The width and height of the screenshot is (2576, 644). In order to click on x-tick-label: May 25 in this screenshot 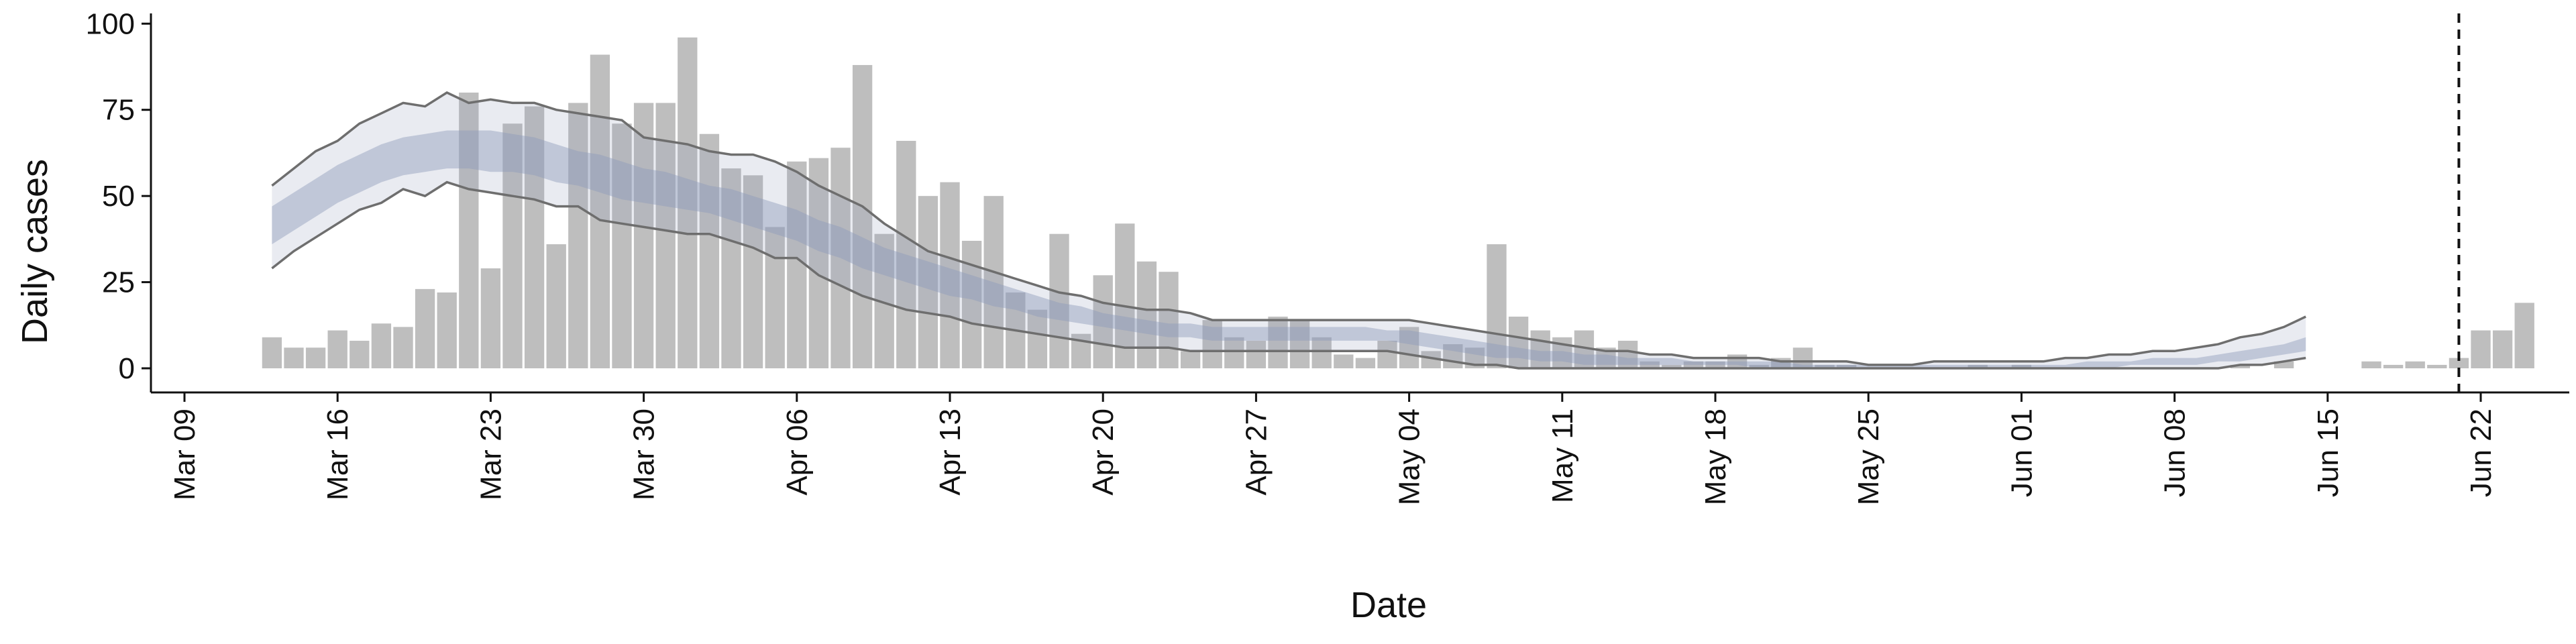, I will do `click(1868, 457)`.